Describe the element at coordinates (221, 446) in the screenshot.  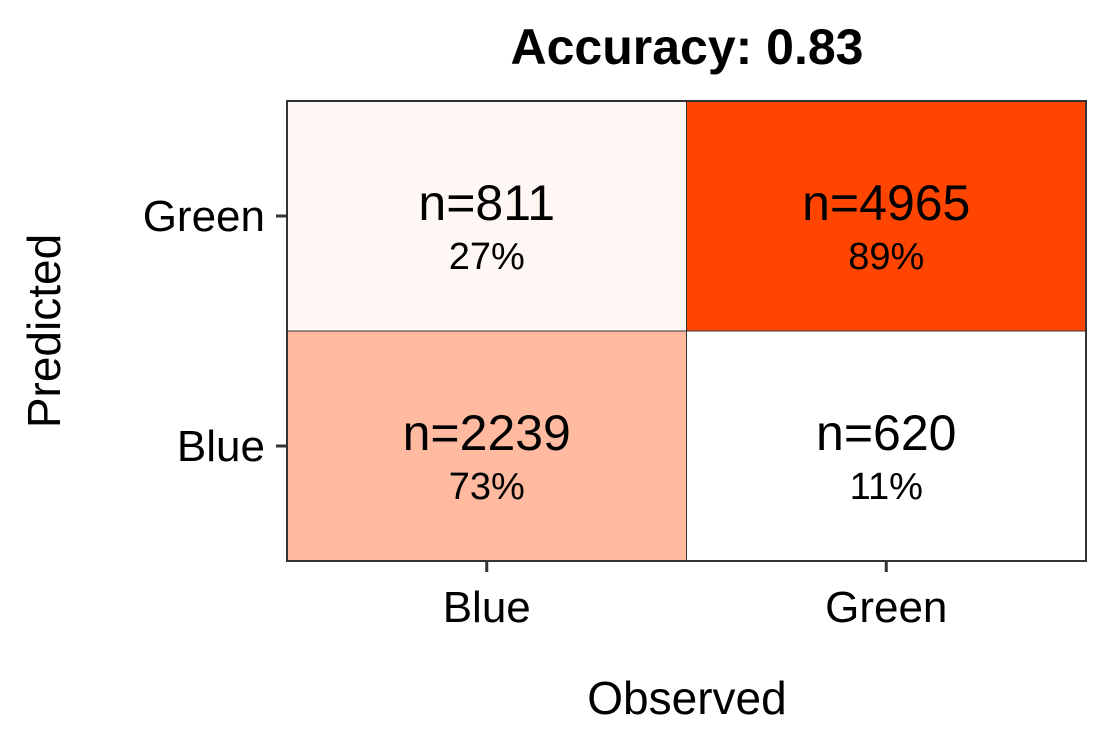
I see `y-axis-tick-label: Blue` at that location.